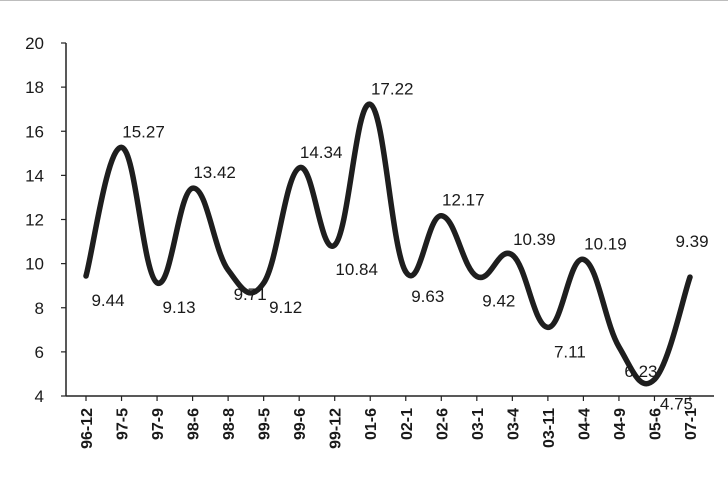 This screenshot has height=488, width=728. Describe the element at coordinates (570, 351) in the screenshot. I see `data-label: 7.11` at that location.